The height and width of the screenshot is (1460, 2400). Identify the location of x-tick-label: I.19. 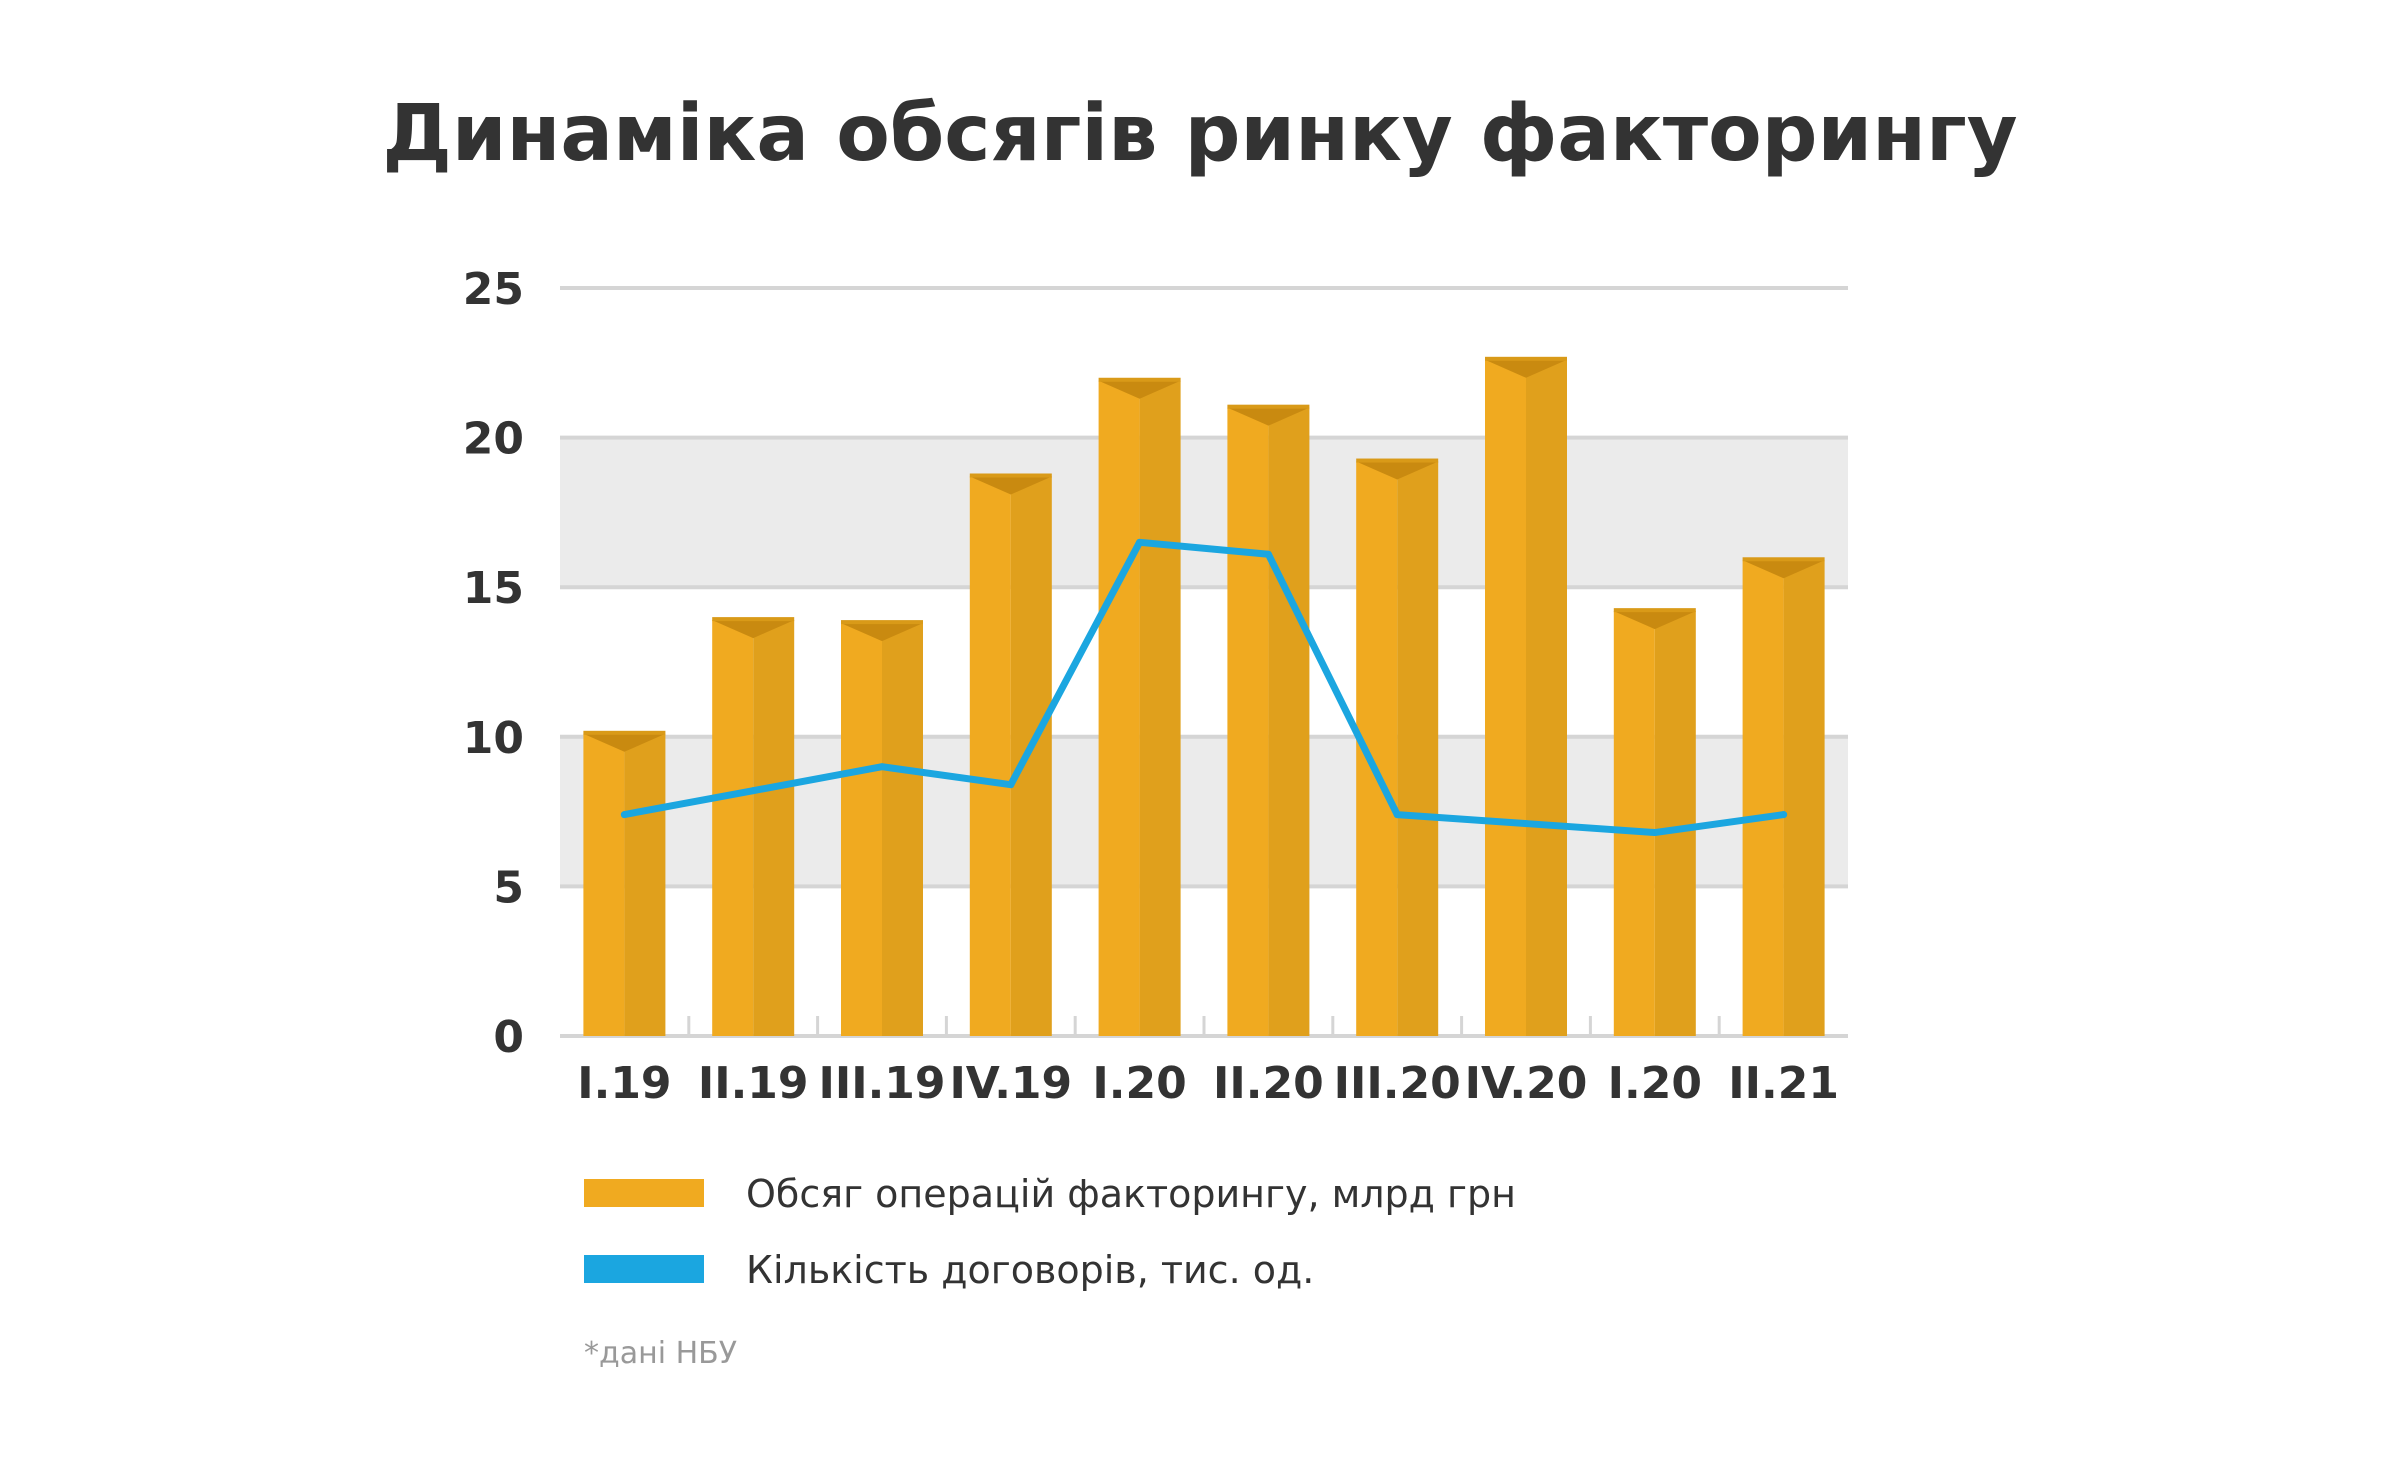
(624, 1083).